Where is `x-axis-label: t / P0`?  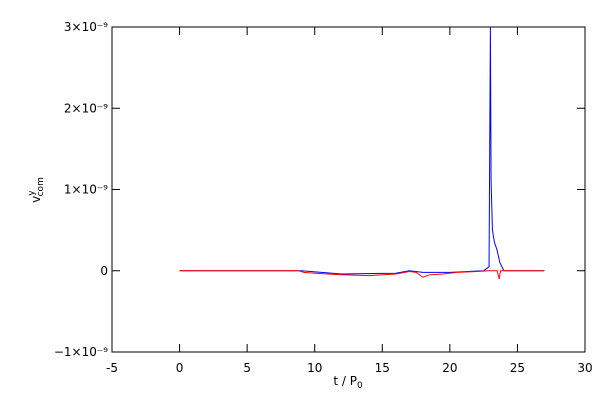
x-axis-label: t / P0 is located at coordinates (348, 382).